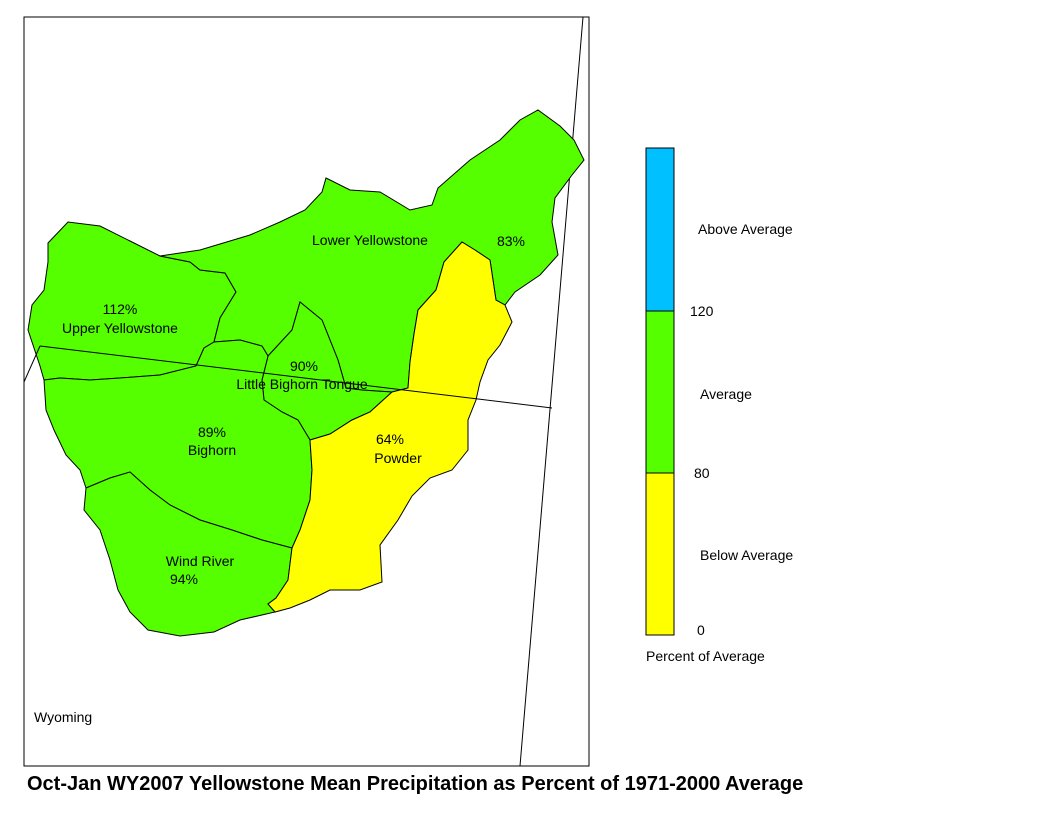 This screenshot has width=1056, height=816. I want to click on little-bighorn-tongue-name: Little Bighorn Tongue, so click(301, 384).